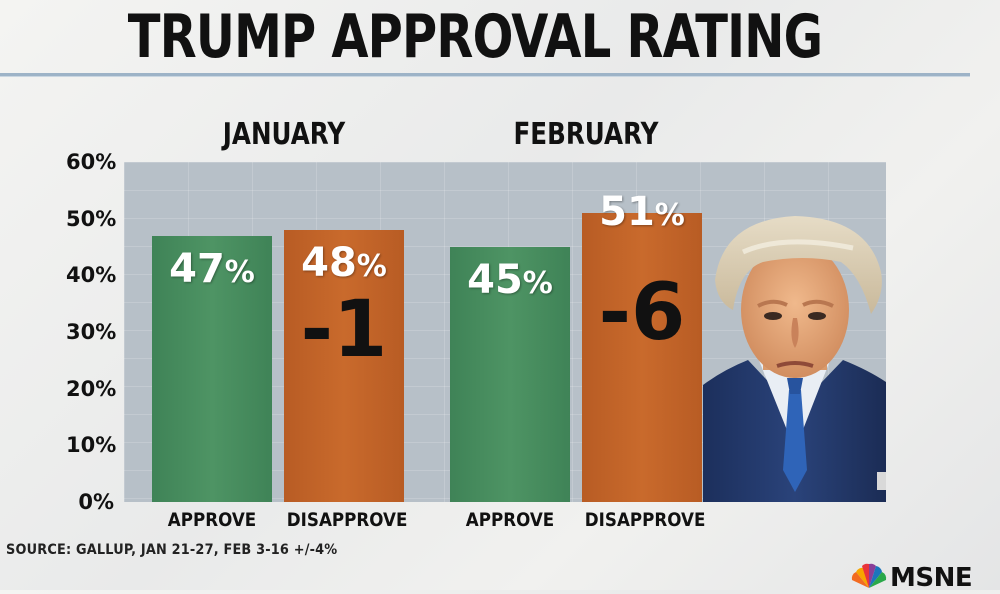  I want to click on net-difference-january: -1, so click(344, 330).